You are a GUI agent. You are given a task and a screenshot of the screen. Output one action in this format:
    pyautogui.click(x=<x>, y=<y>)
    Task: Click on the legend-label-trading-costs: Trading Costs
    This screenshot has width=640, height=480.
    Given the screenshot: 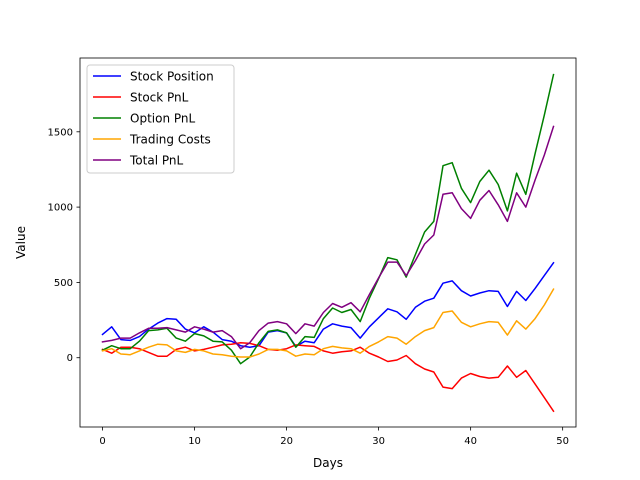 What is the action you would take?
    pyautogui.click(x=170, y=140)
    